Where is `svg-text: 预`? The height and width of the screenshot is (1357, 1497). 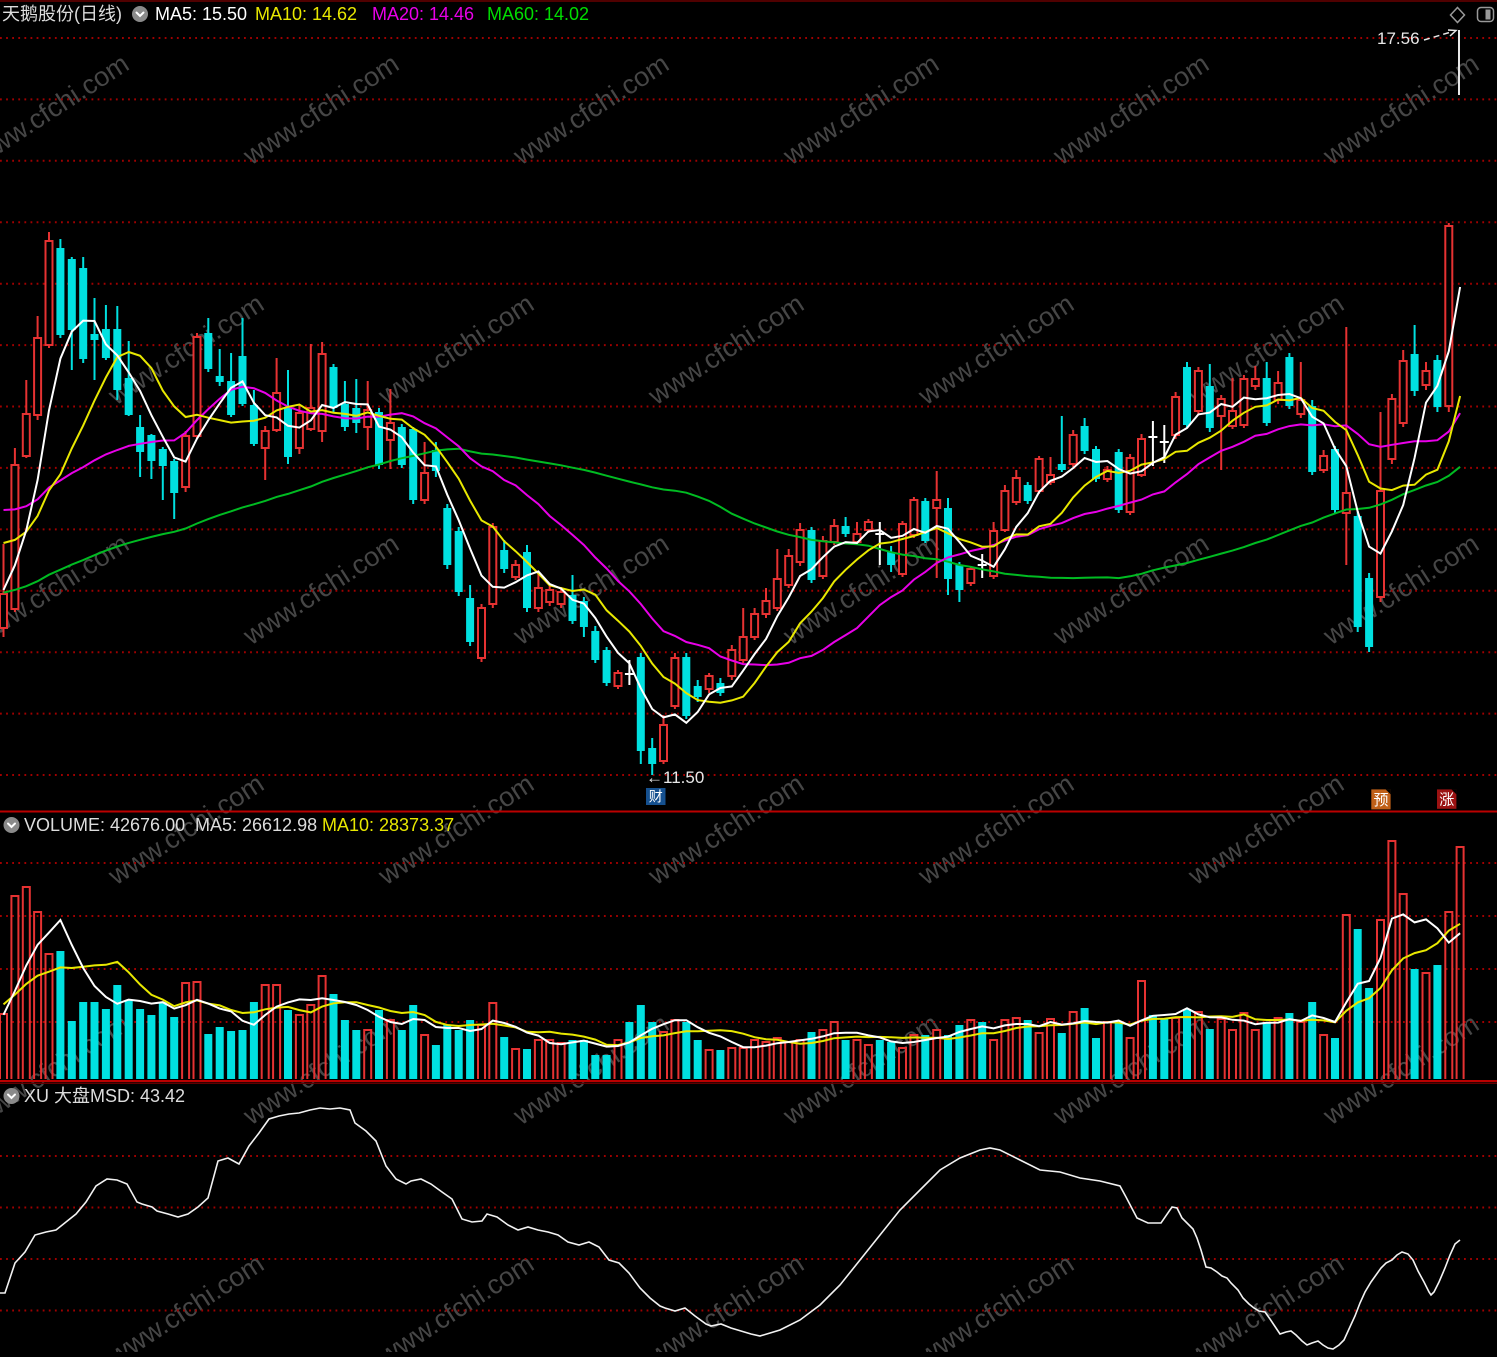
svg-text: 预 is located at coordinates (1380, 800).